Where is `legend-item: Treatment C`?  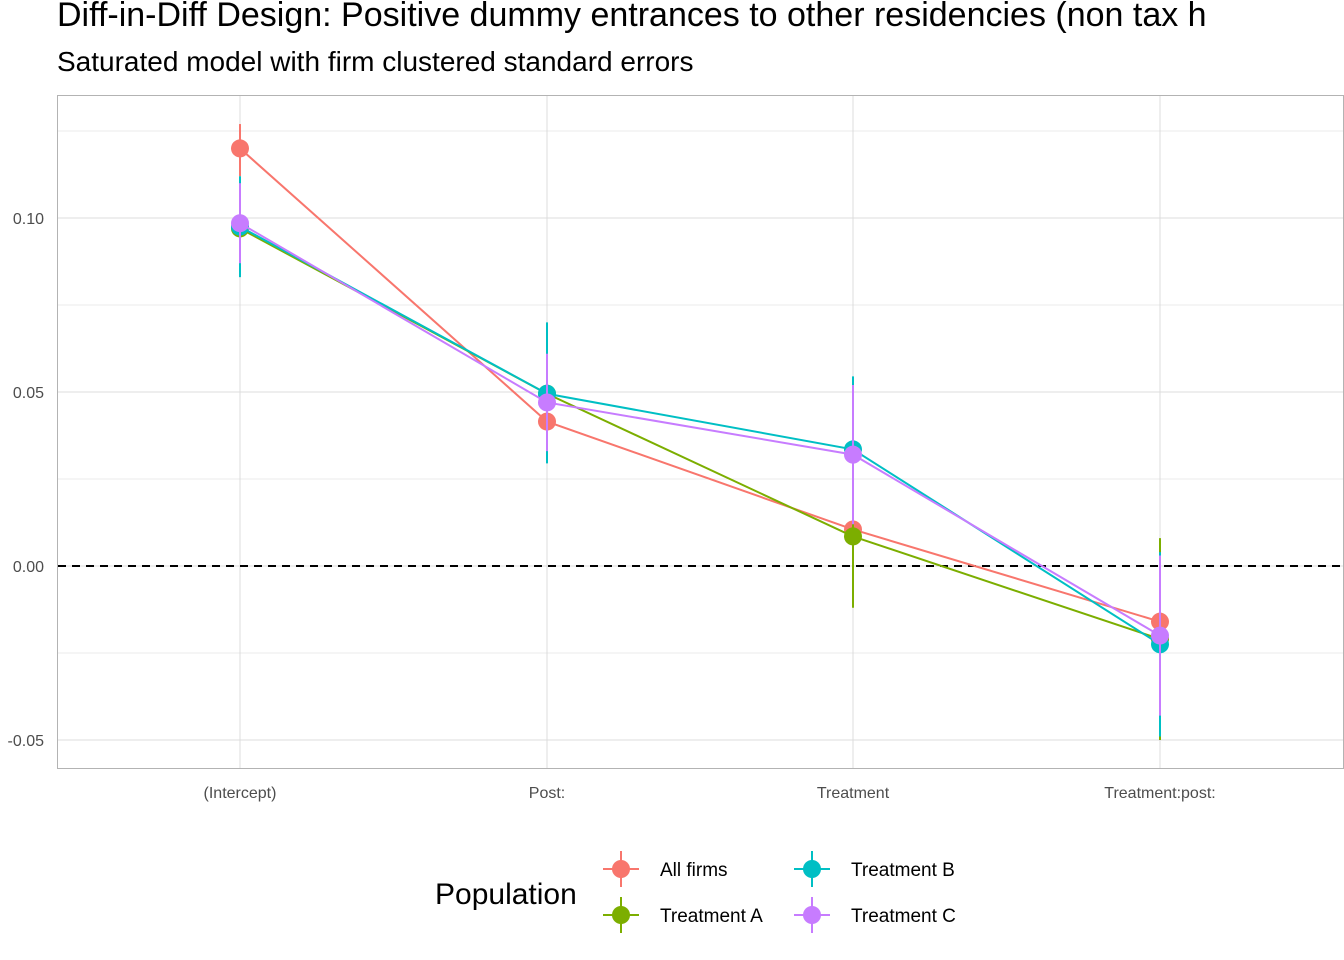
legend-item: Treatment C is located at coordinates (875, 915).